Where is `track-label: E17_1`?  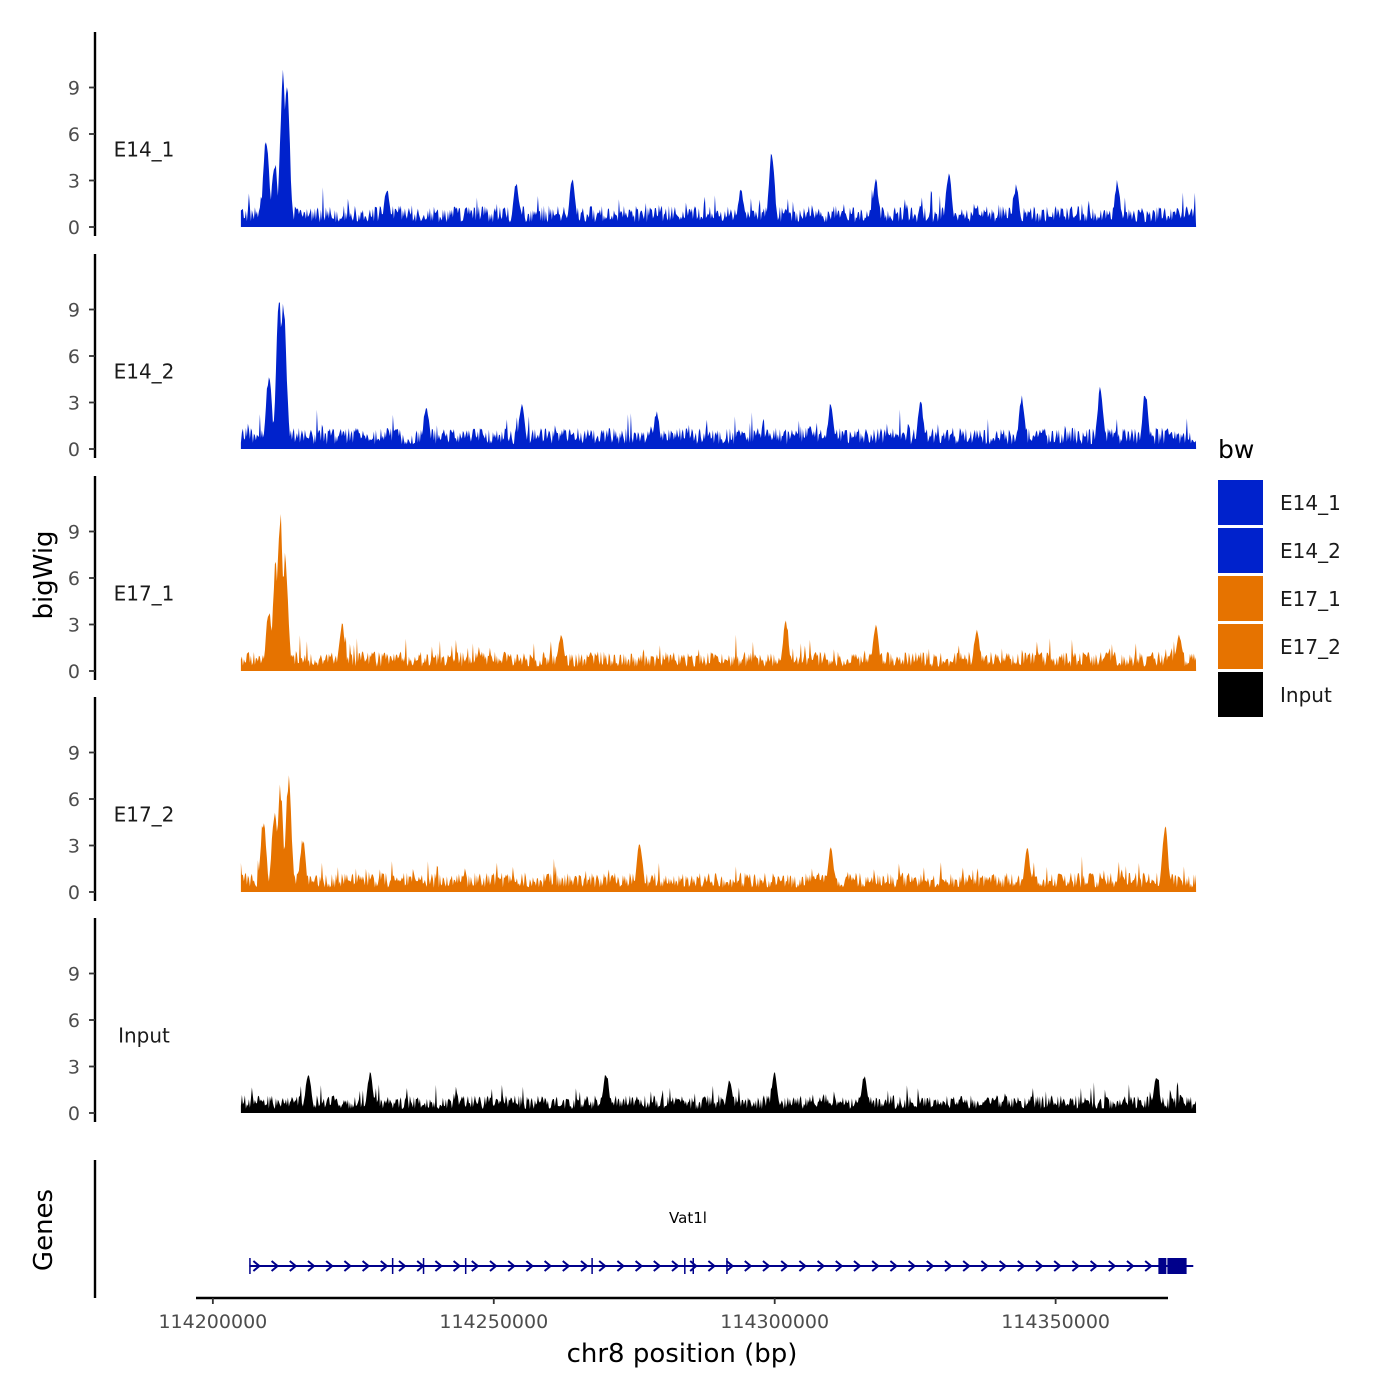 track-label: E17_1 is located at coordinates (144, 594).